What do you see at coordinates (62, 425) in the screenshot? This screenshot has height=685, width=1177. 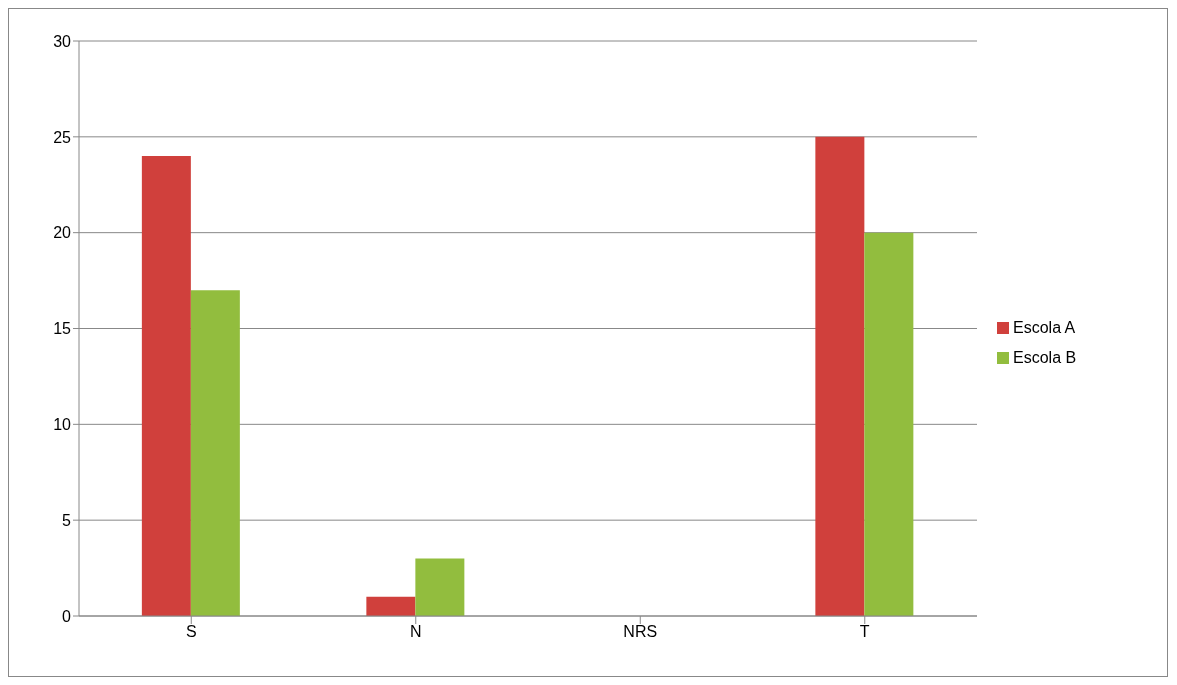 I see `y-tick-label: 10` at bounding box center [62, 425].